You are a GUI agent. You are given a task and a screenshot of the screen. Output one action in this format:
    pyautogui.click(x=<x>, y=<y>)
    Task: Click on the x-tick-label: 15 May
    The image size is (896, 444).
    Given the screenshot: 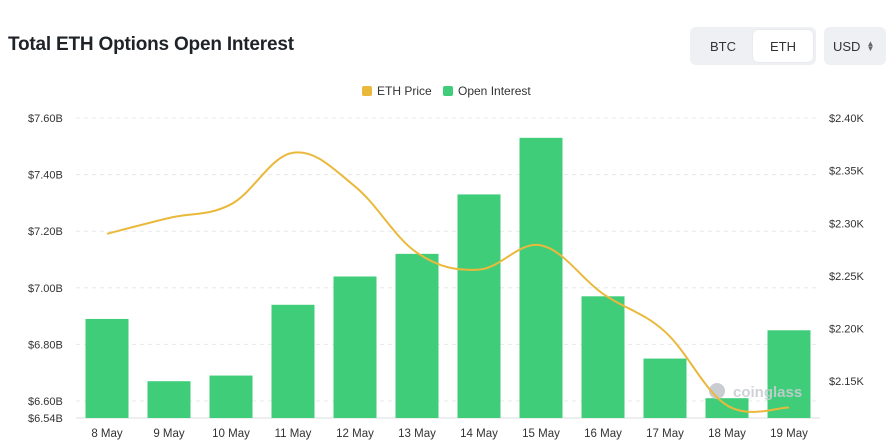 What is the action you would take?
    pyautogui.click(x=541, y=434)
    